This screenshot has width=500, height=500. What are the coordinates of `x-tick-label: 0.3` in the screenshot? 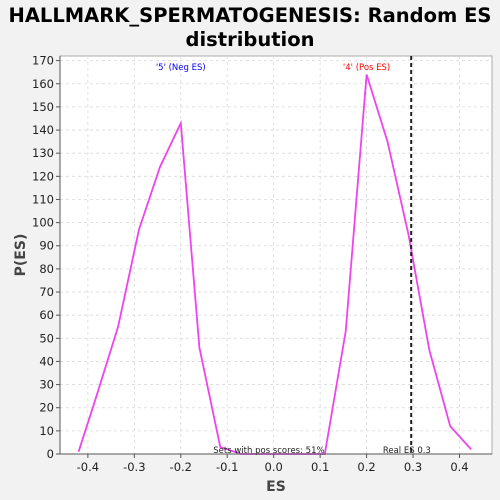 It's located at (413, 467).